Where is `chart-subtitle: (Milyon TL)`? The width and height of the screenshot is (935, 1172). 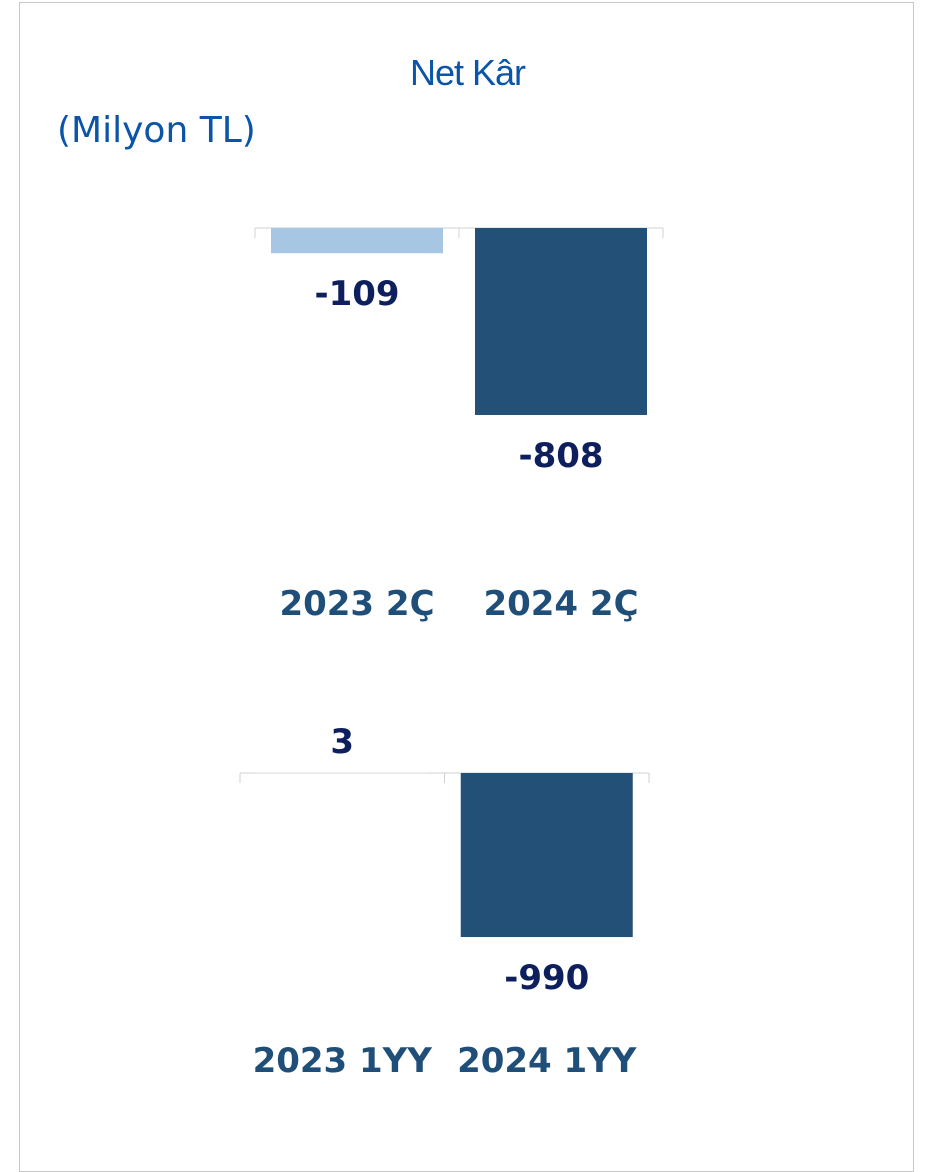 chart-subtitle: (Milyon TL) is located at coordinates (156, 130).